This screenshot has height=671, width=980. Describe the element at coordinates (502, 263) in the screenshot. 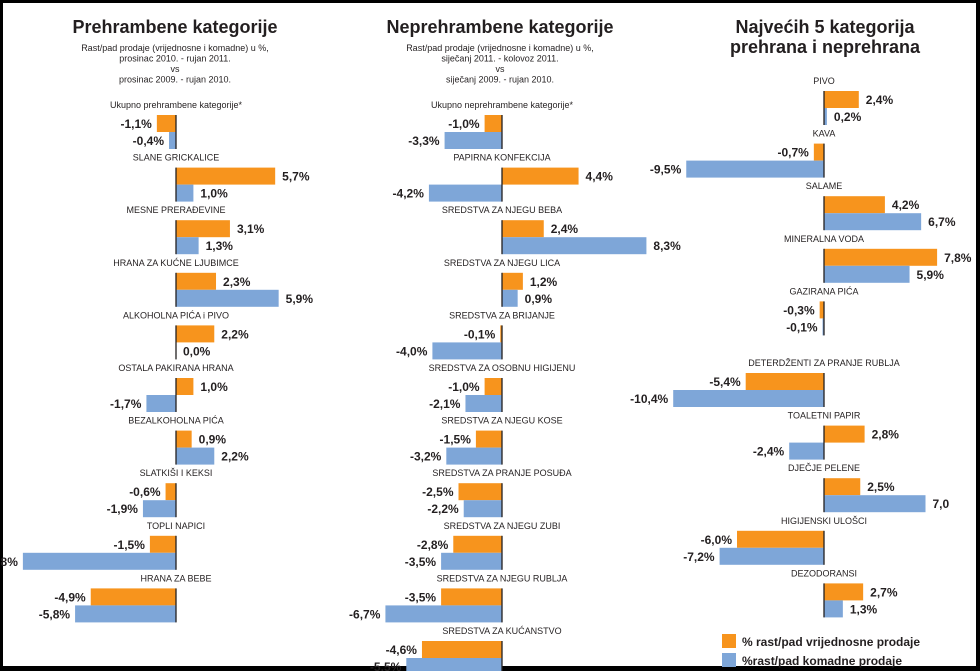

I see `category-label: SREDSTVA ZA NJEGU LICA` at that location.